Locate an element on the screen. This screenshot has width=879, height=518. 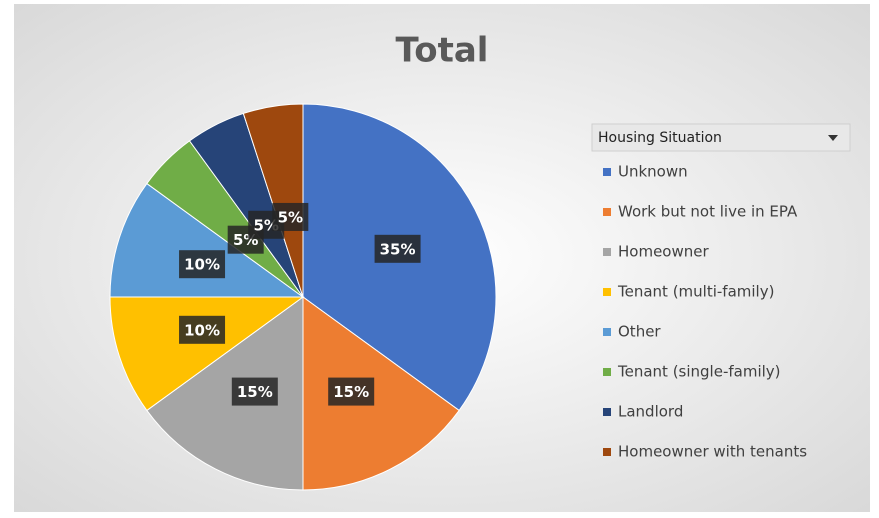
legend-field-button is located at coordinates (721, 137).